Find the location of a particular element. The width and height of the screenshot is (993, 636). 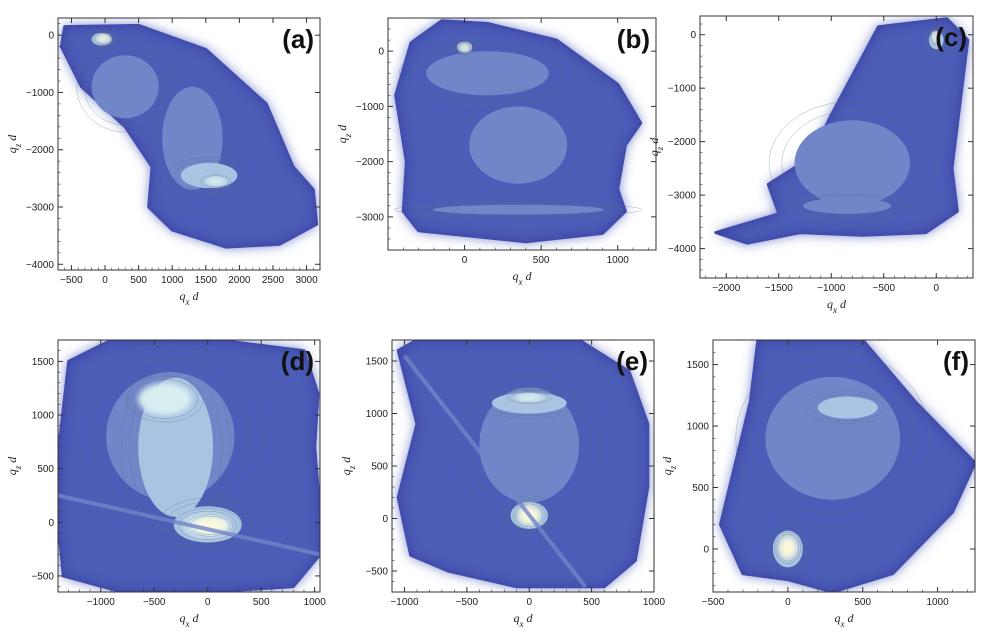

x-tick-label: −2000 is located at coordinates (726, 288).